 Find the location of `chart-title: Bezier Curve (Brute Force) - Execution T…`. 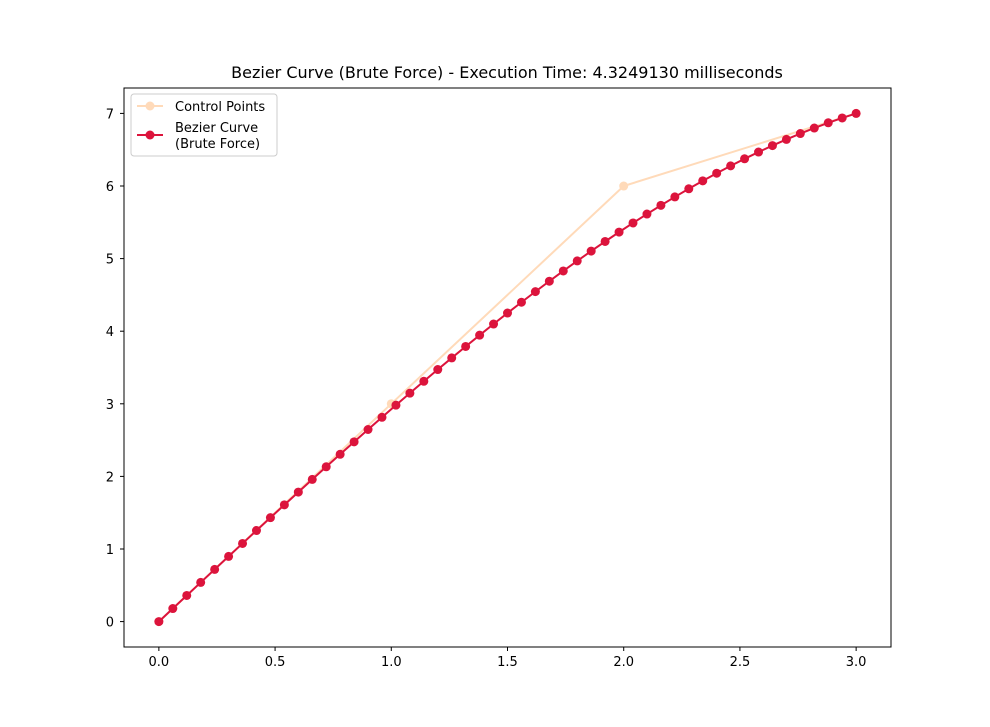

chart-title: Bezier Curve (Brute Force) - Execution T… is located at coordinates (507, 72).